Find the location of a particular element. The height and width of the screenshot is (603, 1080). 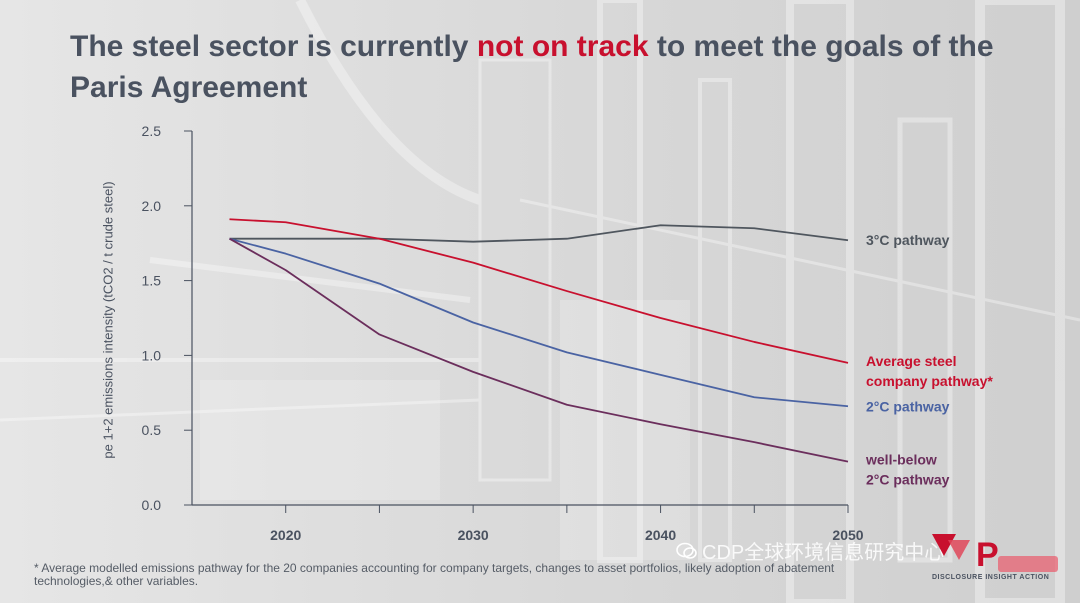

cdp-logo-mark: P is located at coordinates (995, 554).